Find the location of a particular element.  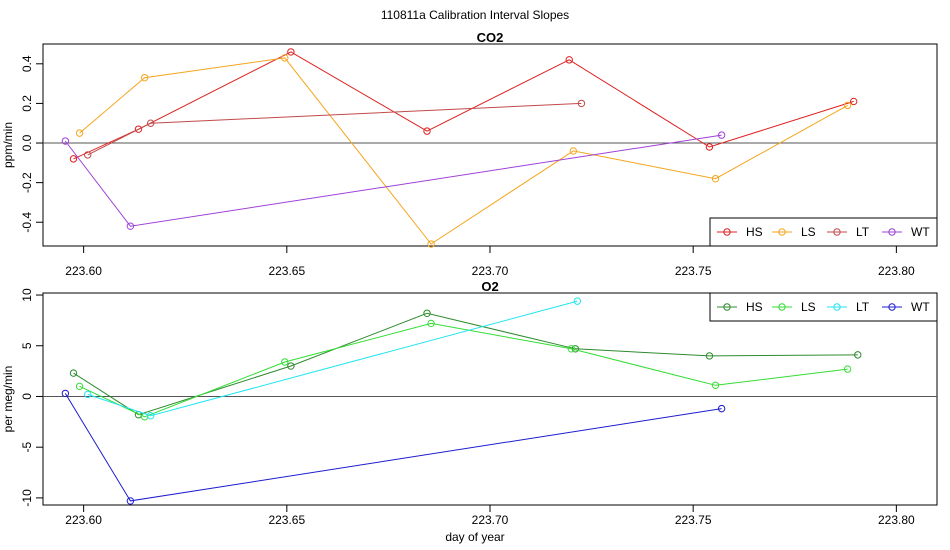

panel-title: CO2 is located at coordinates (490, 37).